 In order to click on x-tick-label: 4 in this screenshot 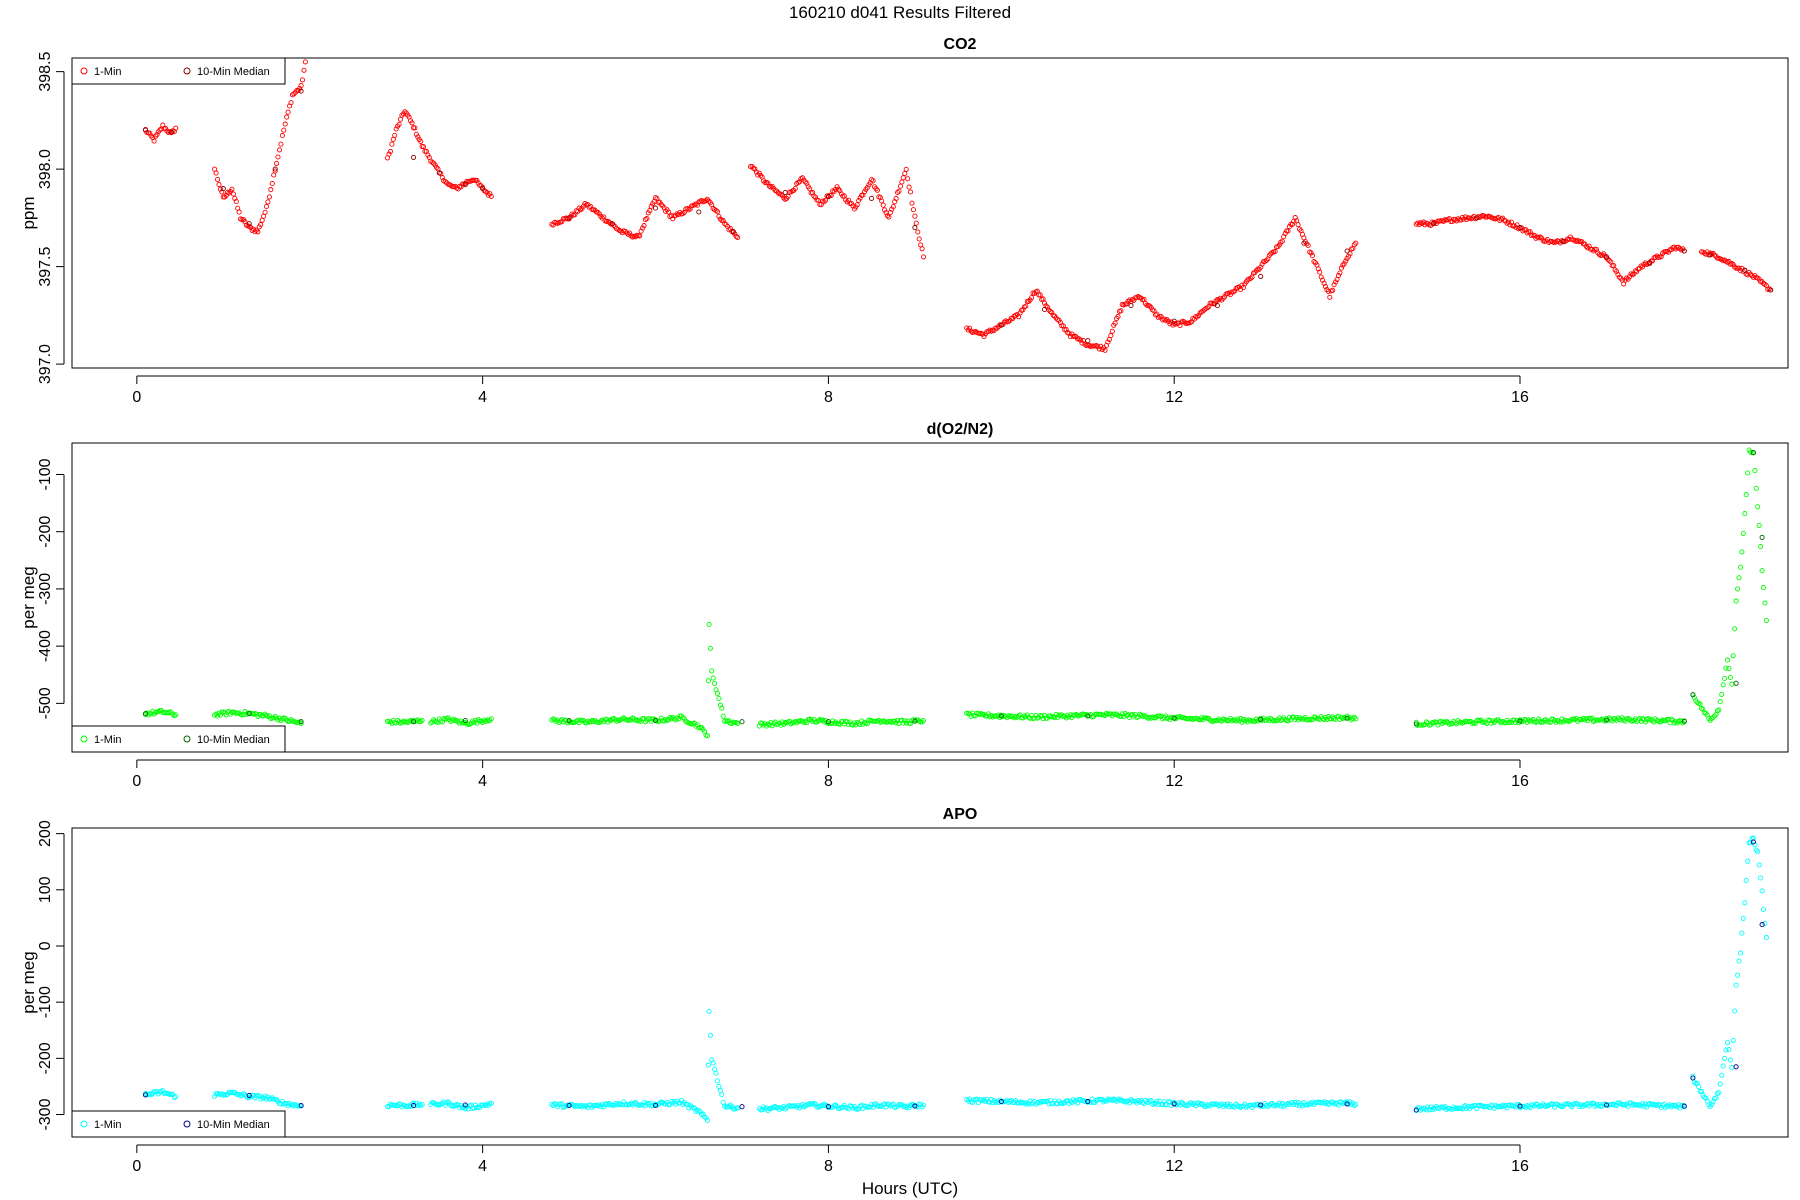, I will do `click(482, 1166)`.